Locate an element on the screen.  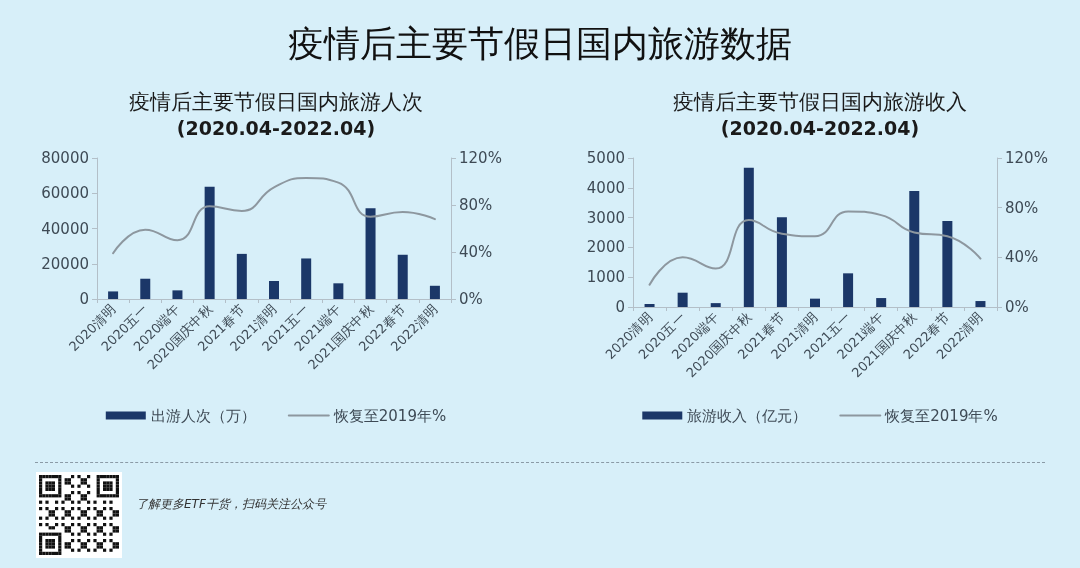
y-tick-label: 80000 is located at coordinates (65, 158).